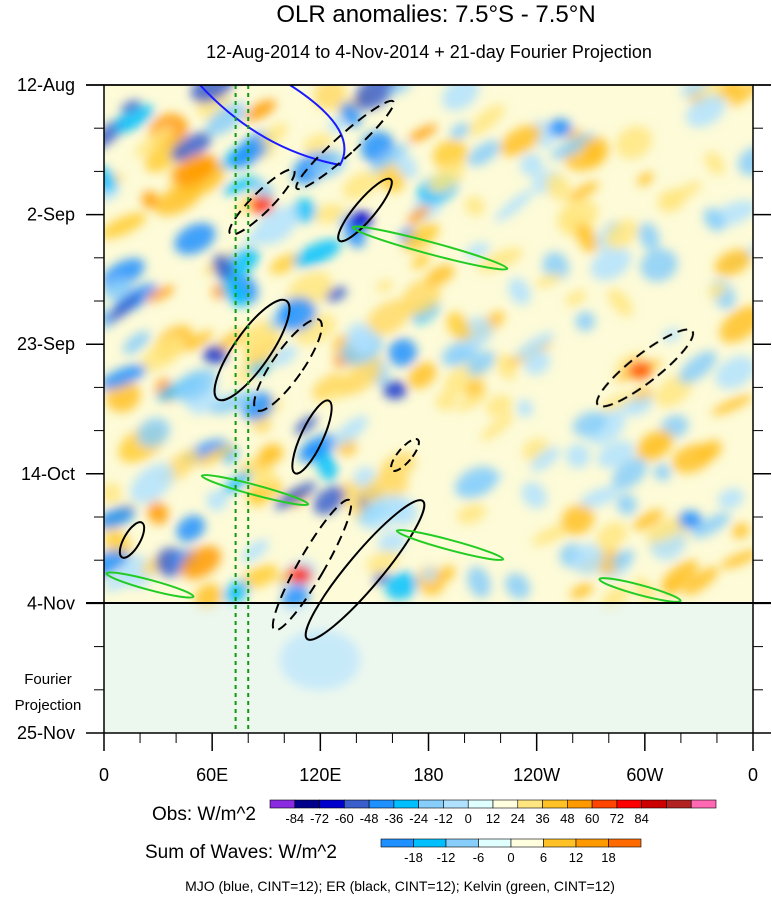  I want to click on colorbar-tick-label: 60, so click(592, 818).